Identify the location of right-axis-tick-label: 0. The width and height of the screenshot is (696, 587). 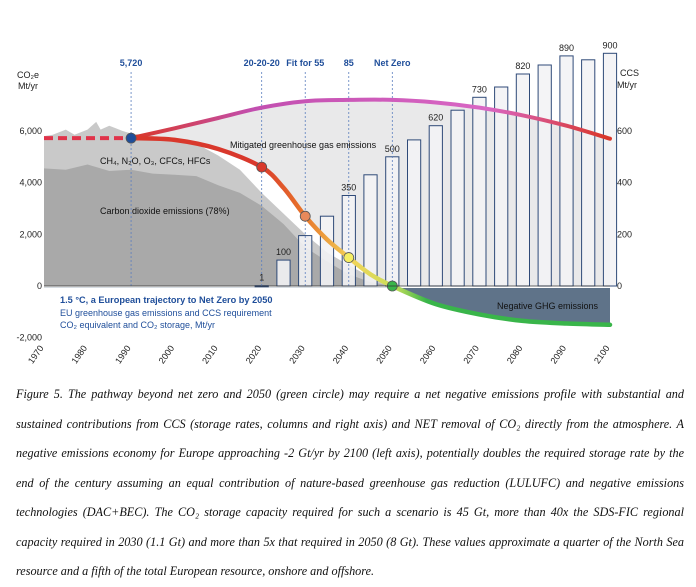
(619, 286).